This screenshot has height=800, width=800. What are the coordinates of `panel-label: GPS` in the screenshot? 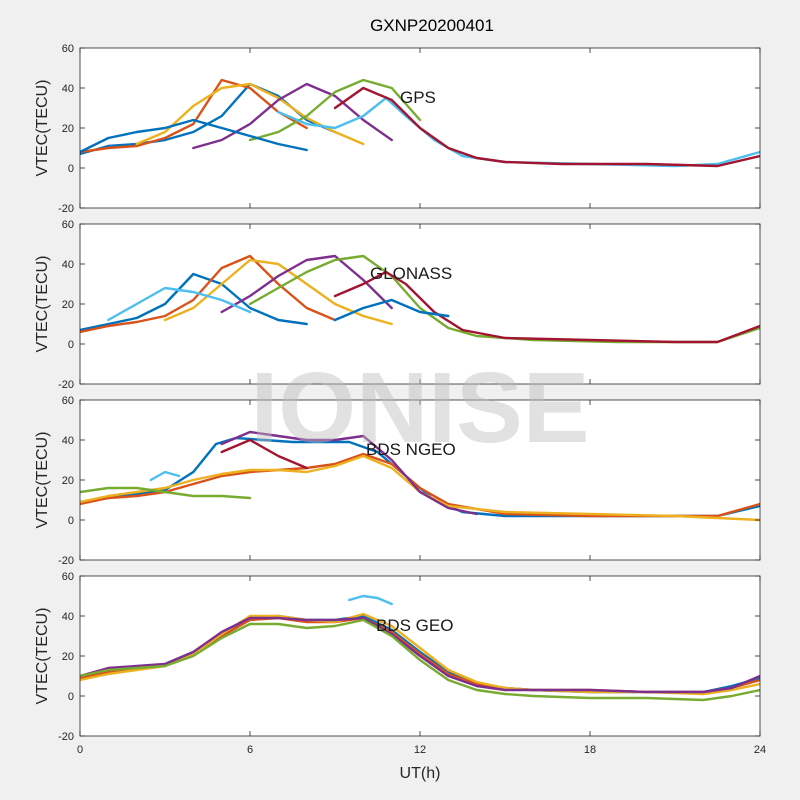 It's located at (418, 97).